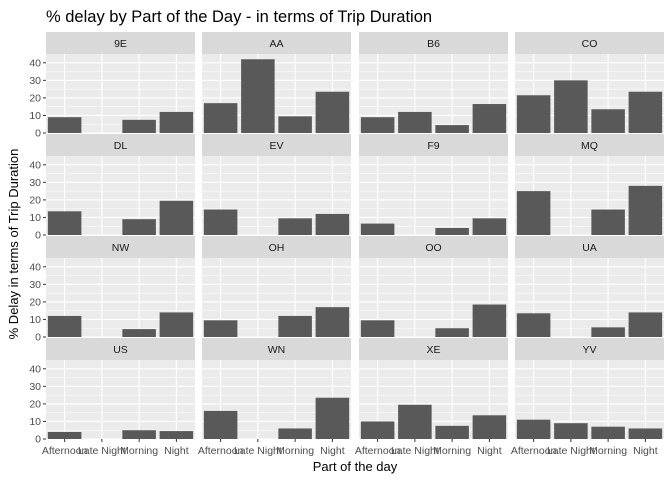  Describe the element at coordinates (120, 399) in the screenshot. I see `panel-background` at that location.